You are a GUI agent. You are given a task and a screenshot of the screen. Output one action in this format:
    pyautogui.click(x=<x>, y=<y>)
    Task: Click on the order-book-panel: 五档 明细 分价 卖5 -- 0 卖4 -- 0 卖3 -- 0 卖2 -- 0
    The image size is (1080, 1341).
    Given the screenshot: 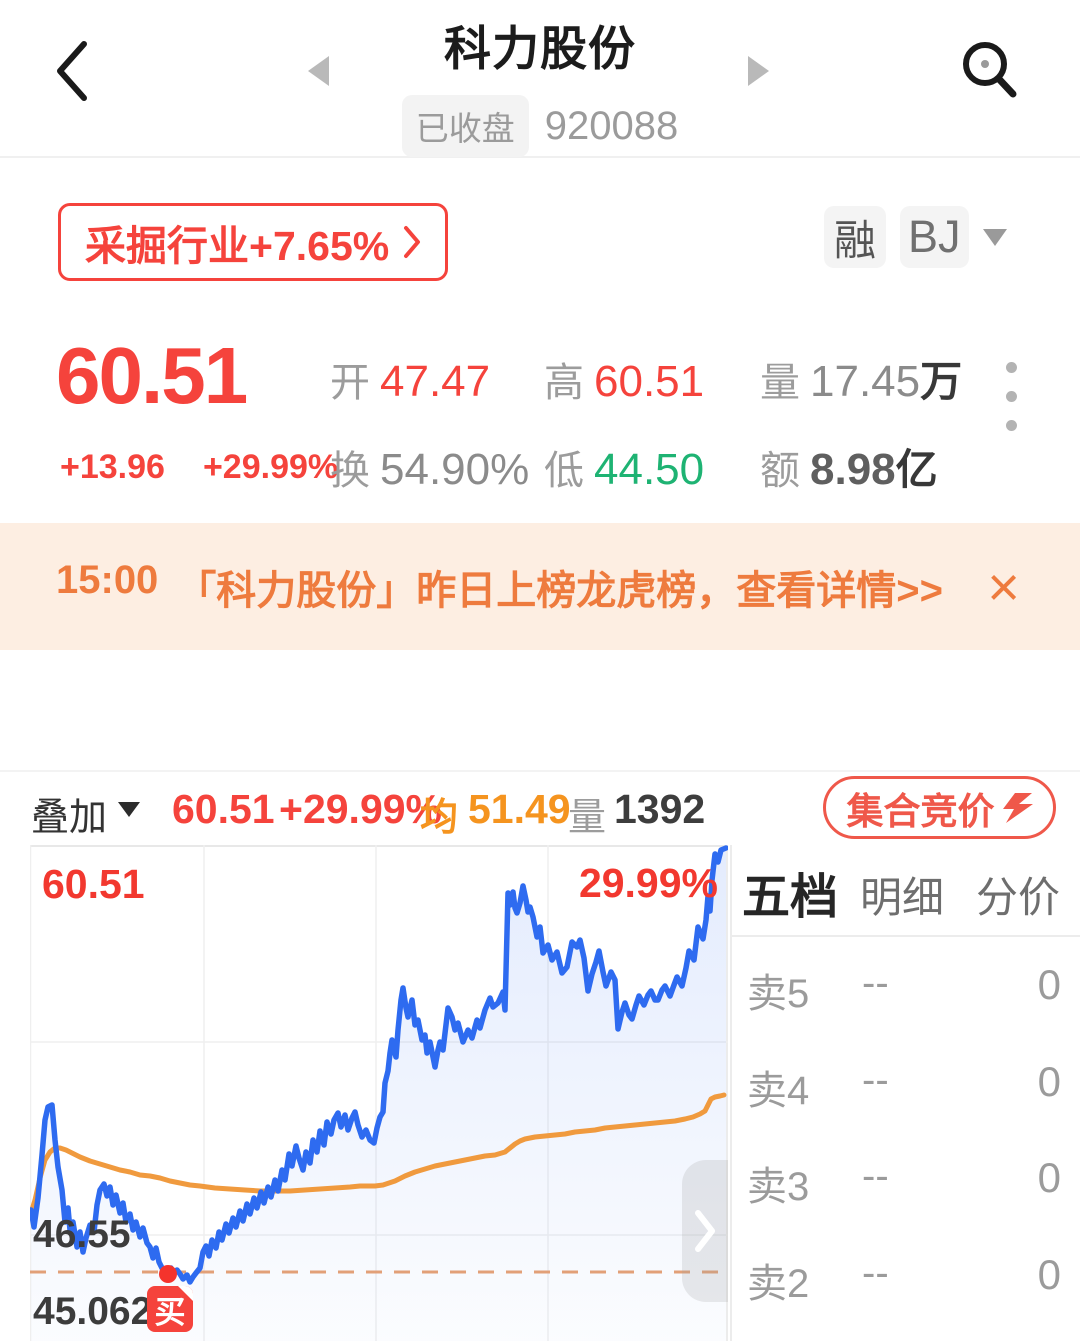 What is the action you would take?
    pyautogui.click(x=905, y=1093)
    